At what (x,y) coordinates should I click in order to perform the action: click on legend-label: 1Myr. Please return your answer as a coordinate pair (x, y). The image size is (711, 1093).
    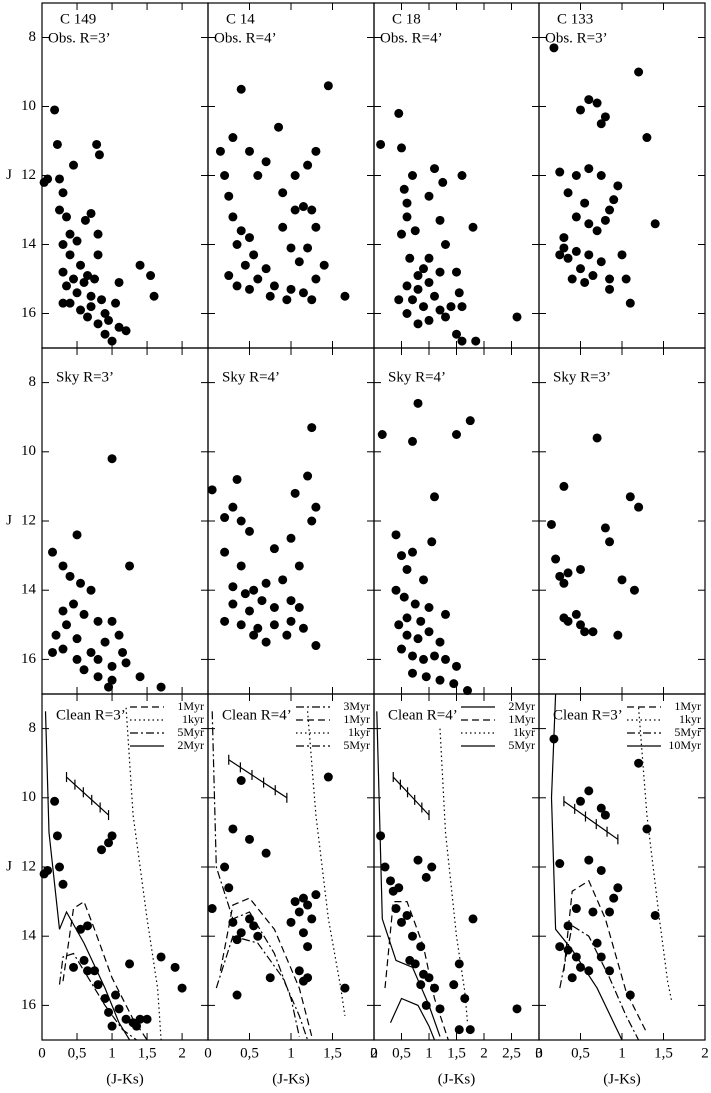
    Looking at the image, I should click on (356, 719).